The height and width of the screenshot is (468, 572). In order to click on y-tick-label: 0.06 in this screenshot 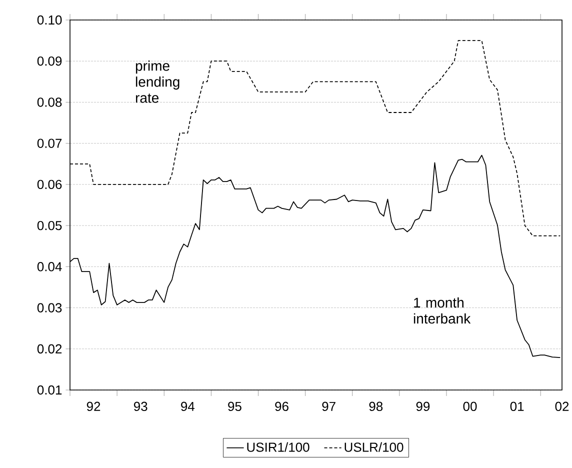, I will do `click(49, 185)`.